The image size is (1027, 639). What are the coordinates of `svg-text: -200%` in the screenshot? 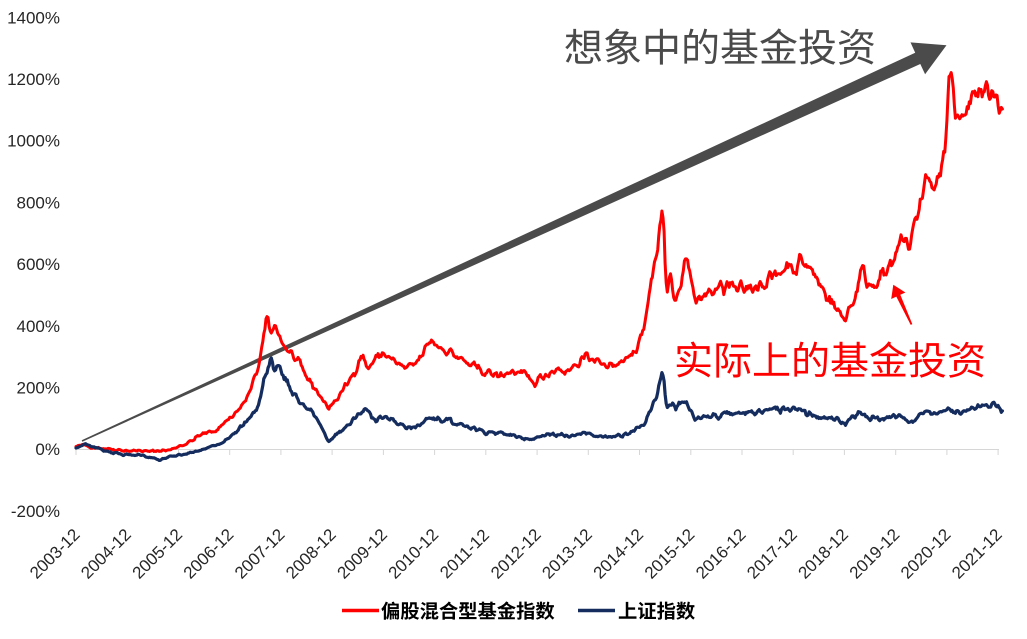 It's located at (35, 511).